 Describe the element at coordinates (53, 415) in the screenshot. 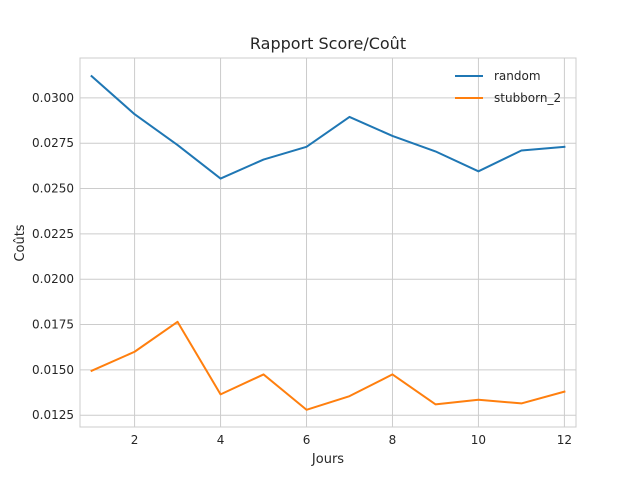

I see `y-tick-label: 0.0125` at that location.